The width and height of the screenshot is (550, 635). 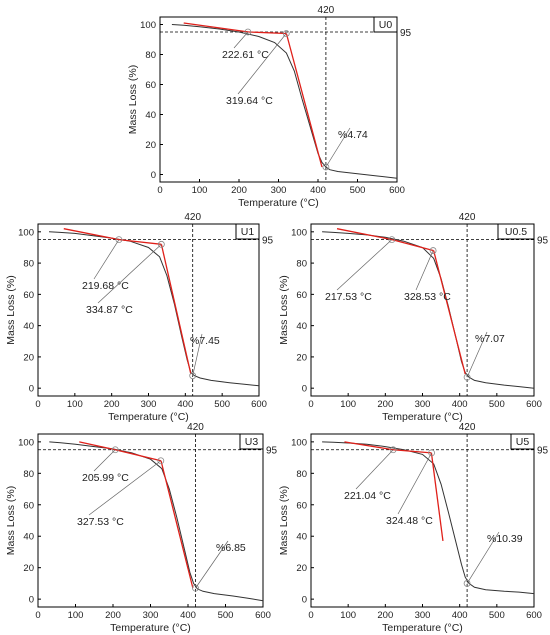 What do you see at coordinates (348, 297) in the screenshot?
I see `annotation-label: 217.53 °C` at bounding box center [348, 297].